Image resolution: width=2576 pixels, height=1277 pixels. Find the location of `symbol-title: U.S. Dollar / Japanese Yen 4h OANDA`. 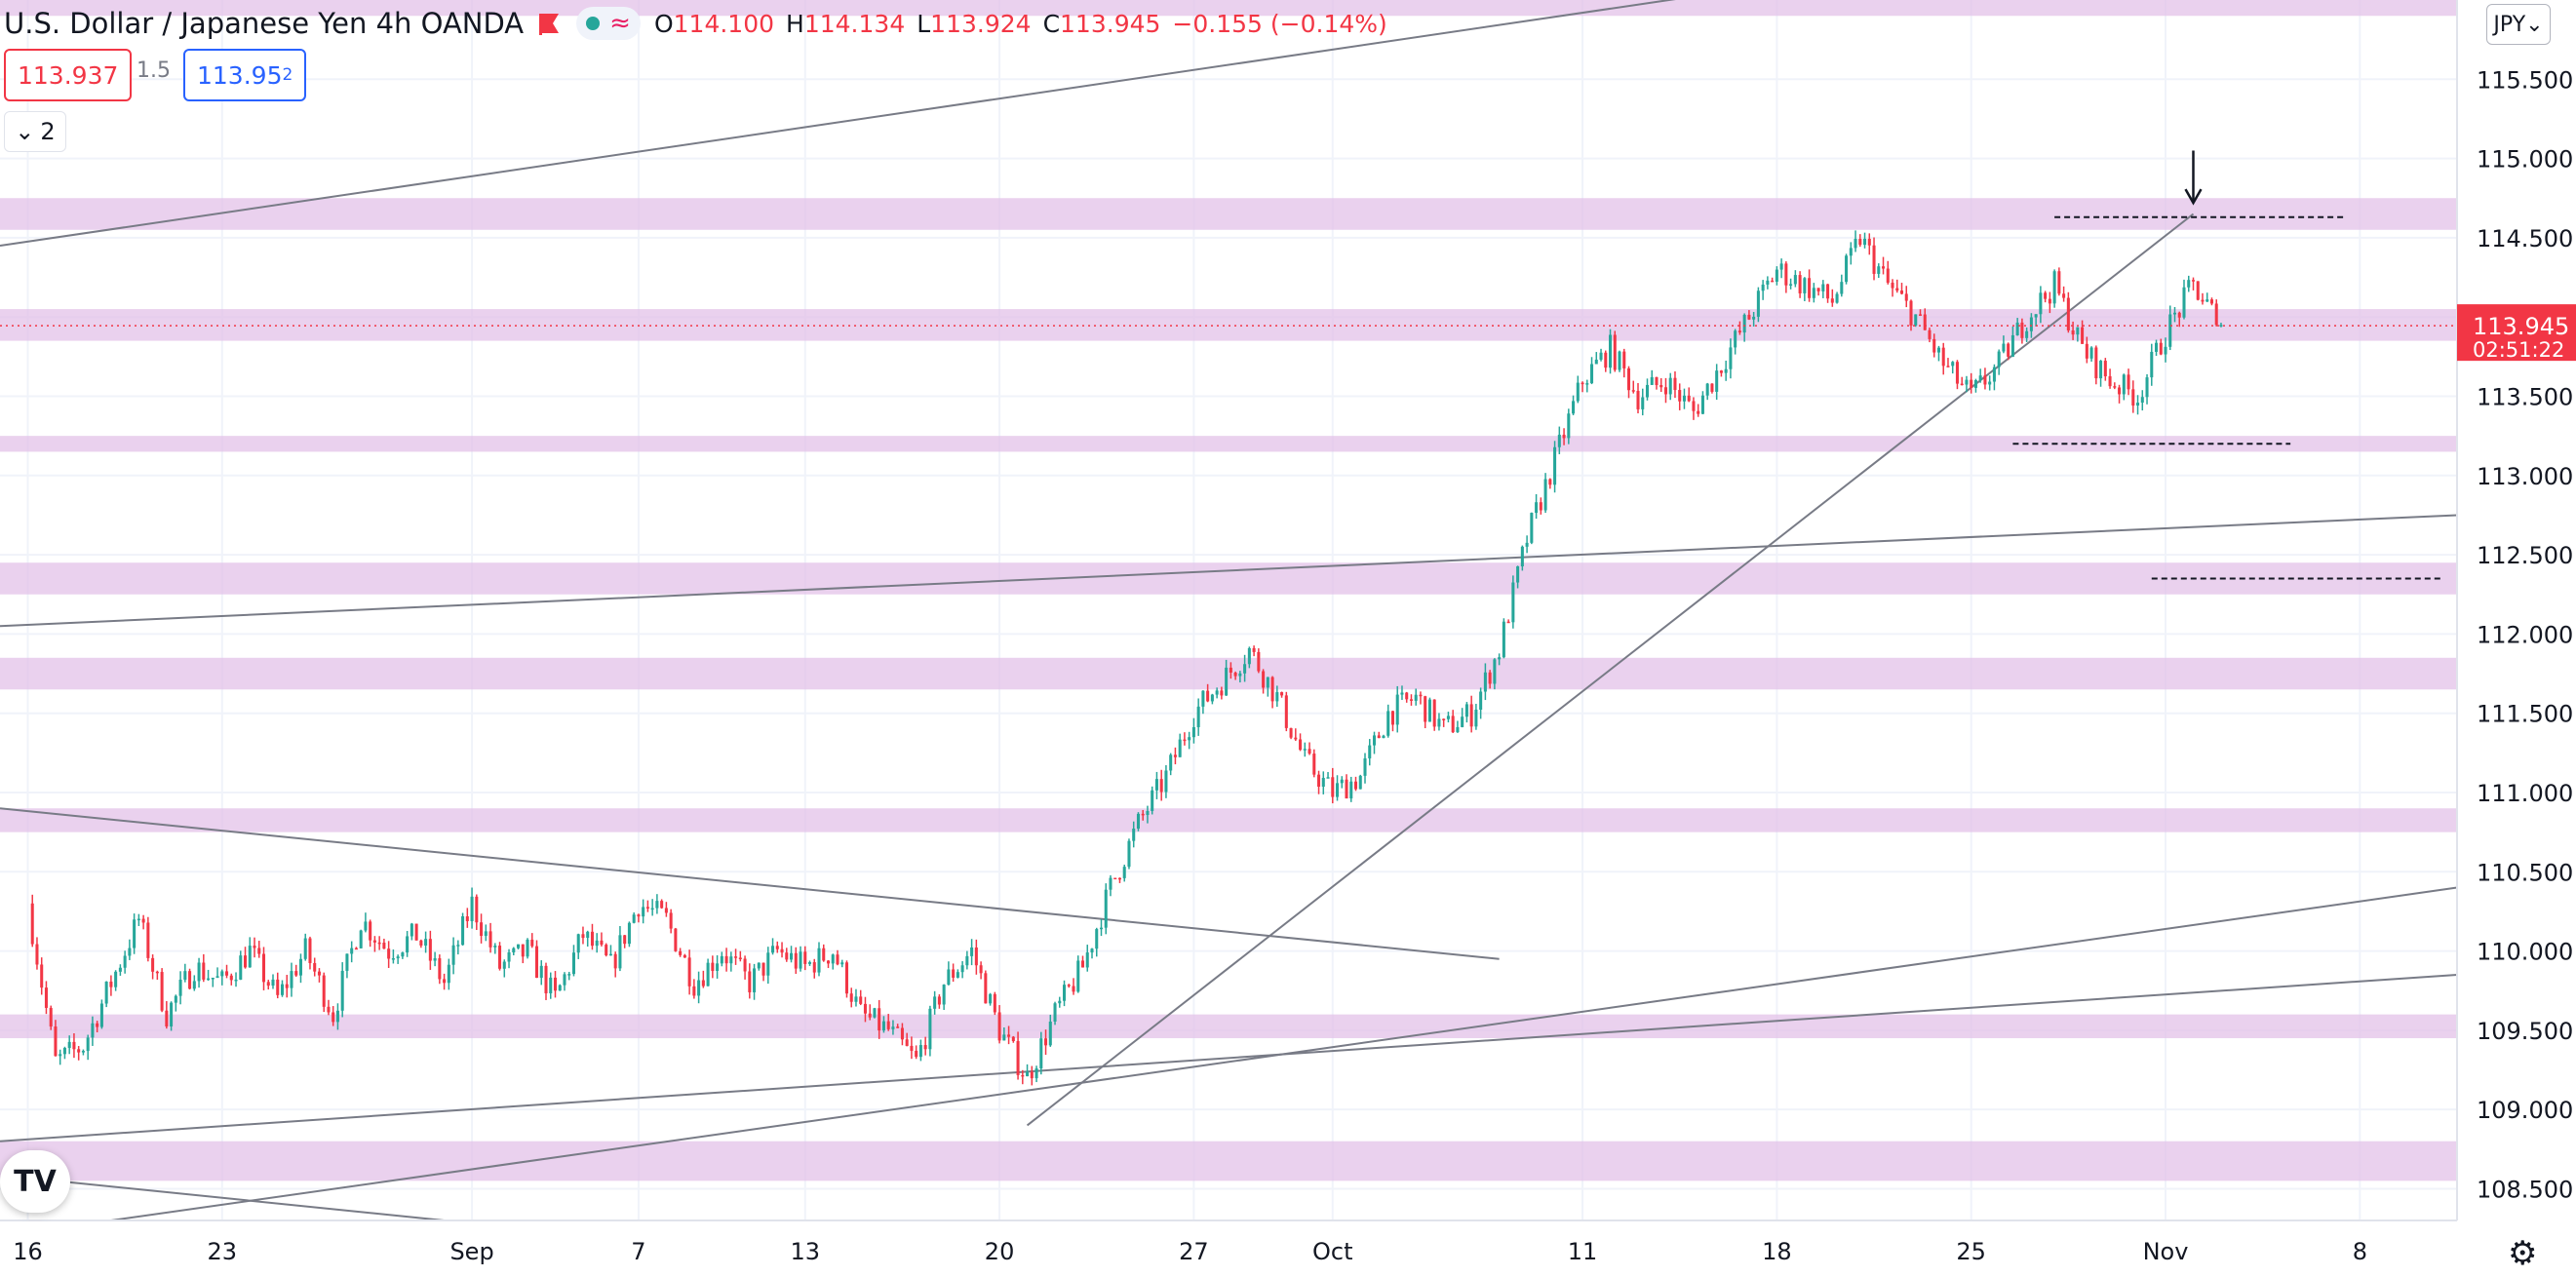

symbol-title: U.S. Dollar / Japanese Yen 4h OANDA is located at coordinates (264, 23).